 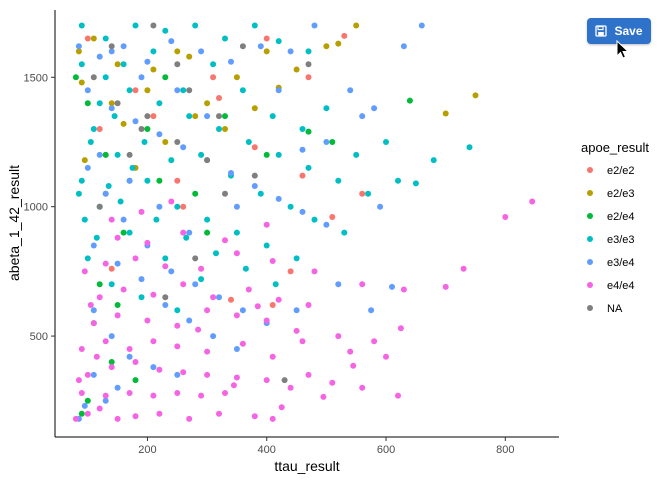 I want to click on y-tick-label: 500, so click(x=39, y=337).